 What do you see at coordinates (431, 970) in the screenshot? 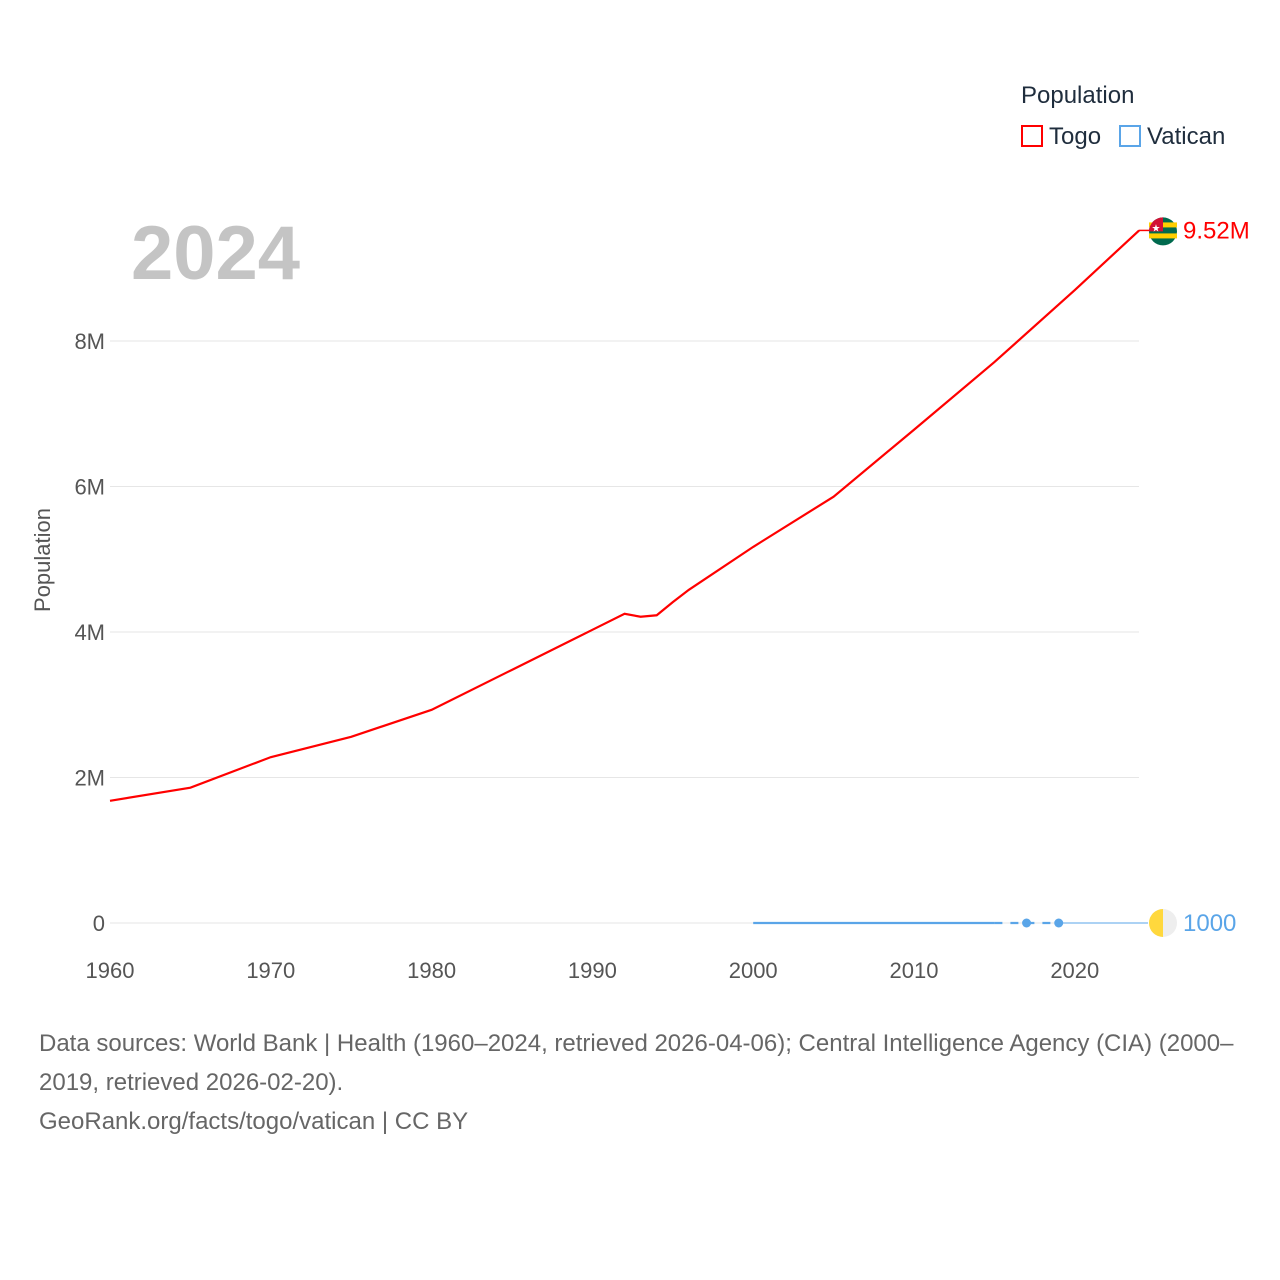
I see `x-tick-label: 1980` at bounding box center [431, 970].